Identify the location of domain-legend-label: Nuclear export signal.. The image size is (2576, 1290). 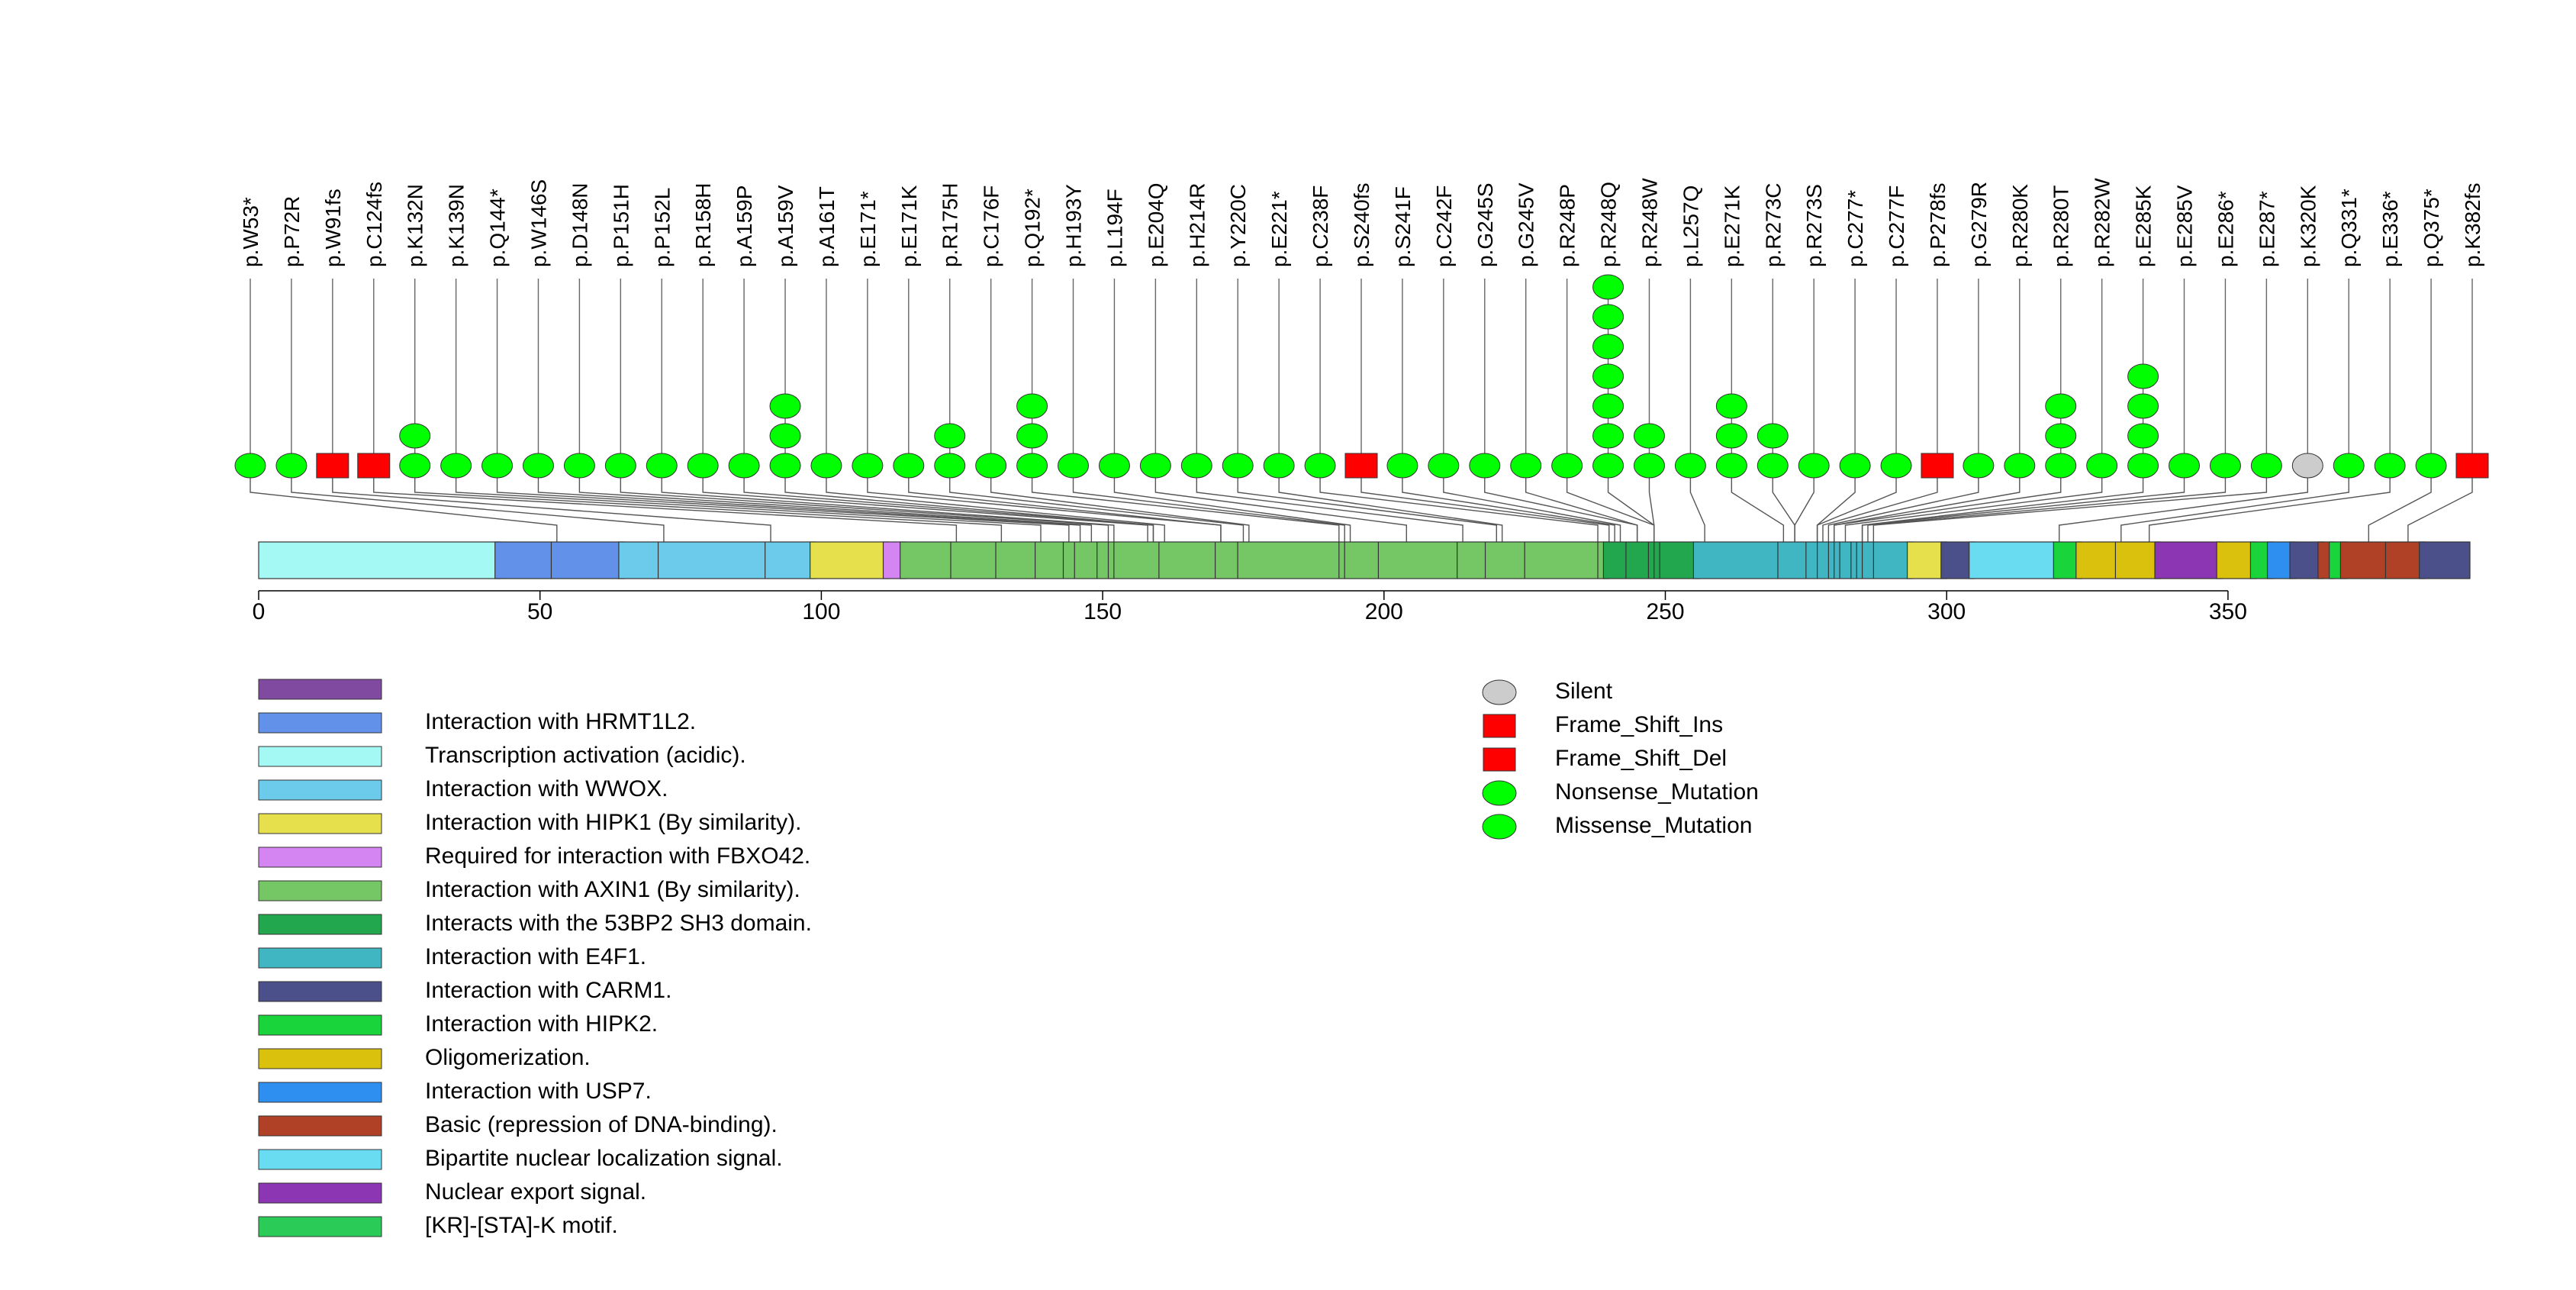
(535, 1192).